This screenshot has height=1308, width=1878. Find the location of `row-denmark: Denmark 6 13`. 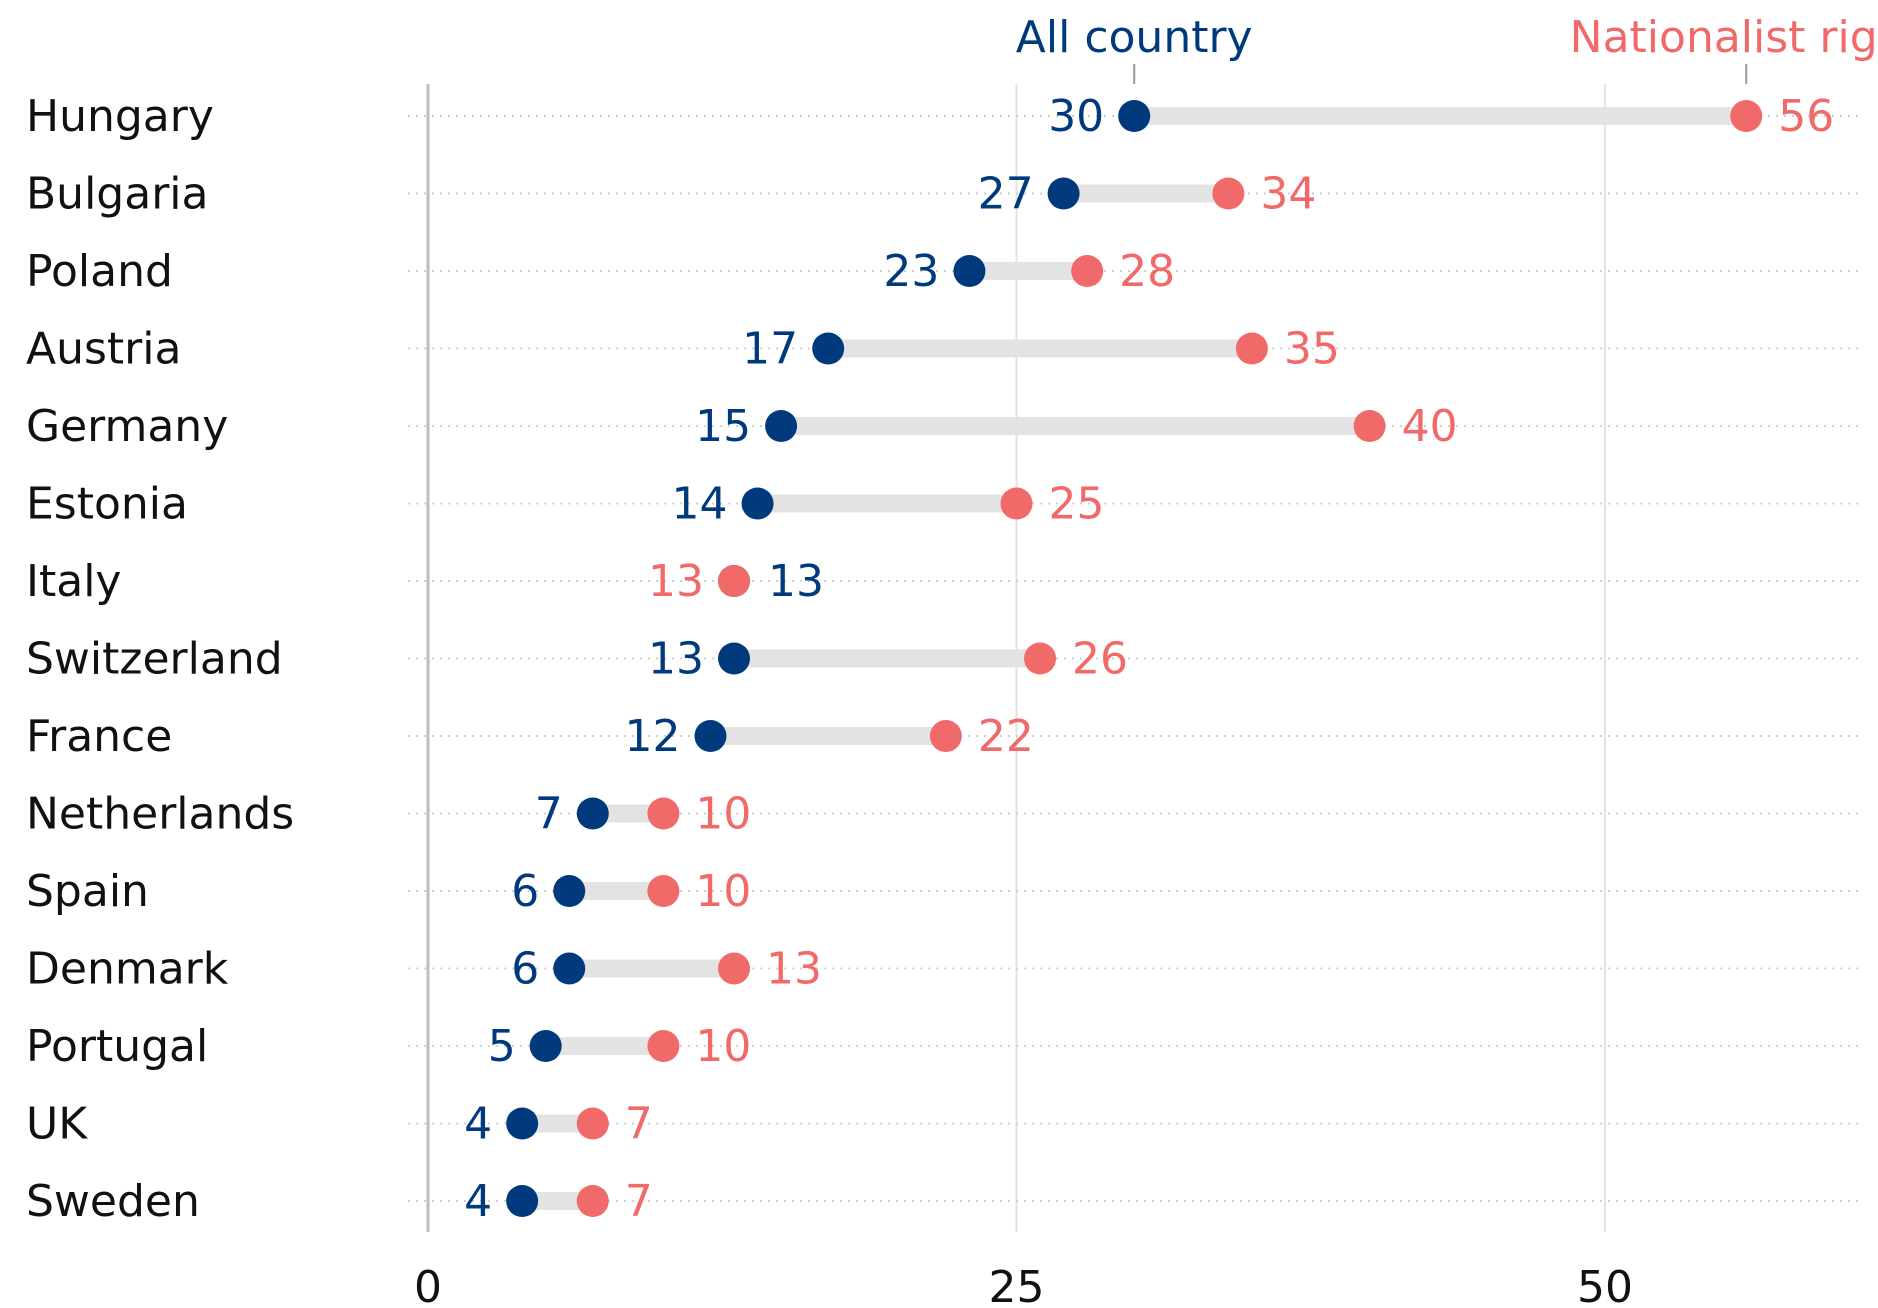

row-denmark: Denmark 6 13 is located at coordinates (424, 969).